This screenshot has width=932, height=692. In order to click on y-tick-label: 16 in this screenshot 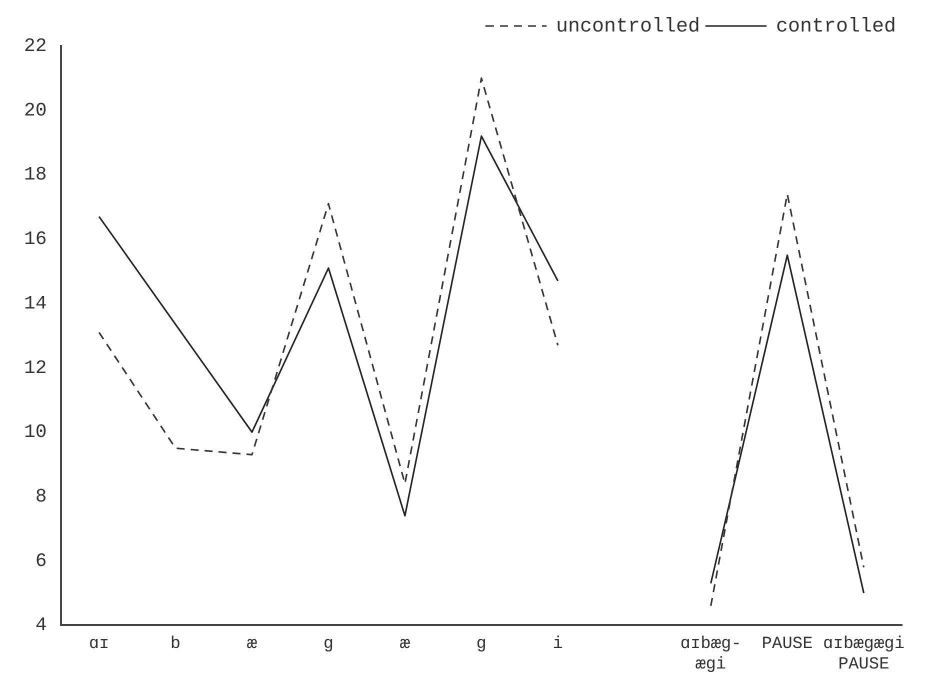, I will do `click(35, 239)`.